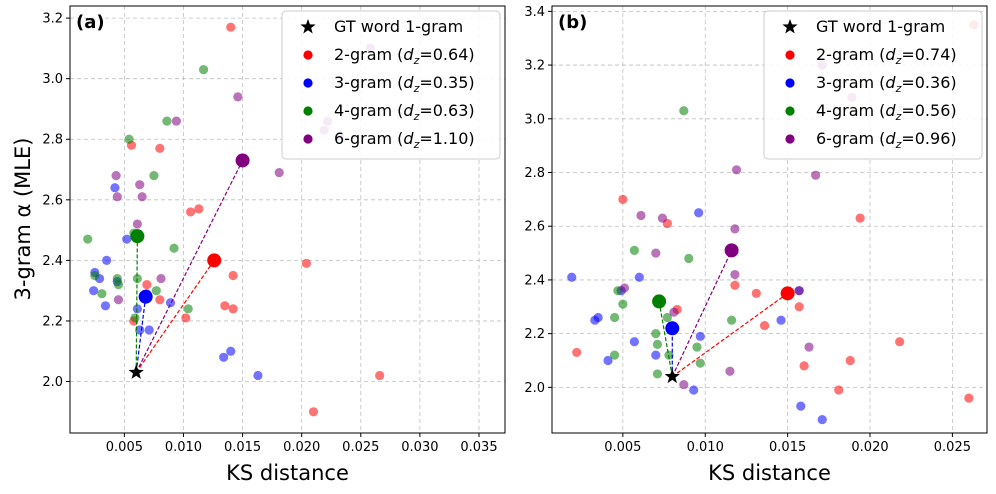 Image resolution: width=996 pixels, height=494 pixels. What do you see at coordinates (360, 447) in the screenshot?
I see `x-tick-label: 0.025` at bounding box center [360, 447].